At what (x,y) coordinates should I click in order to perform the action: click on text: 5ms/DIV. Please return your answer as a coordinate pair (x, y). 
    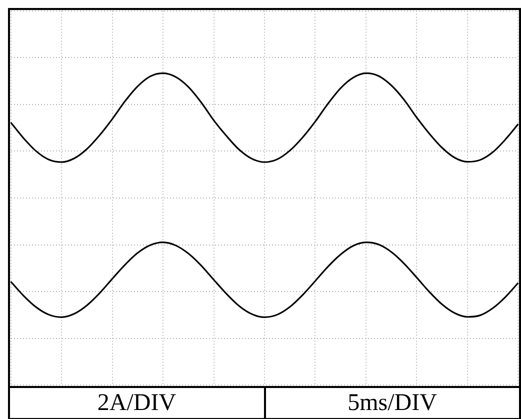
    Looking at the image, I should click on (391, 403).